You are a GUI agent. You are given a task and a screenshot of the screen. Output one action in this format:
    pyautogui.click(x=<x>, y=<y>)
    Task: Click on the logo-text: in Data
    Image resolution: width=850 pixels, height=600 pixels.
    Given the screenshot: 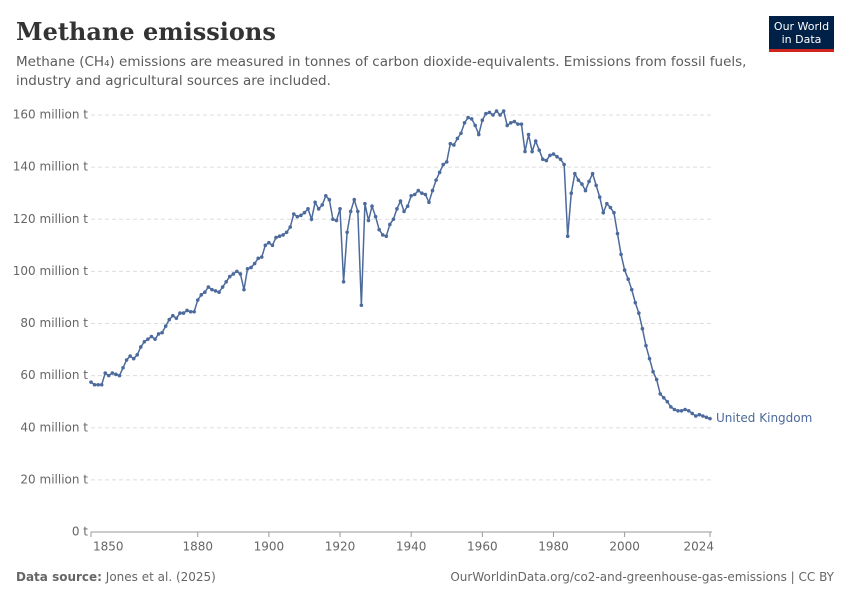 What is the action you would take?
    pyautogui.click(x=802, y=39)
    